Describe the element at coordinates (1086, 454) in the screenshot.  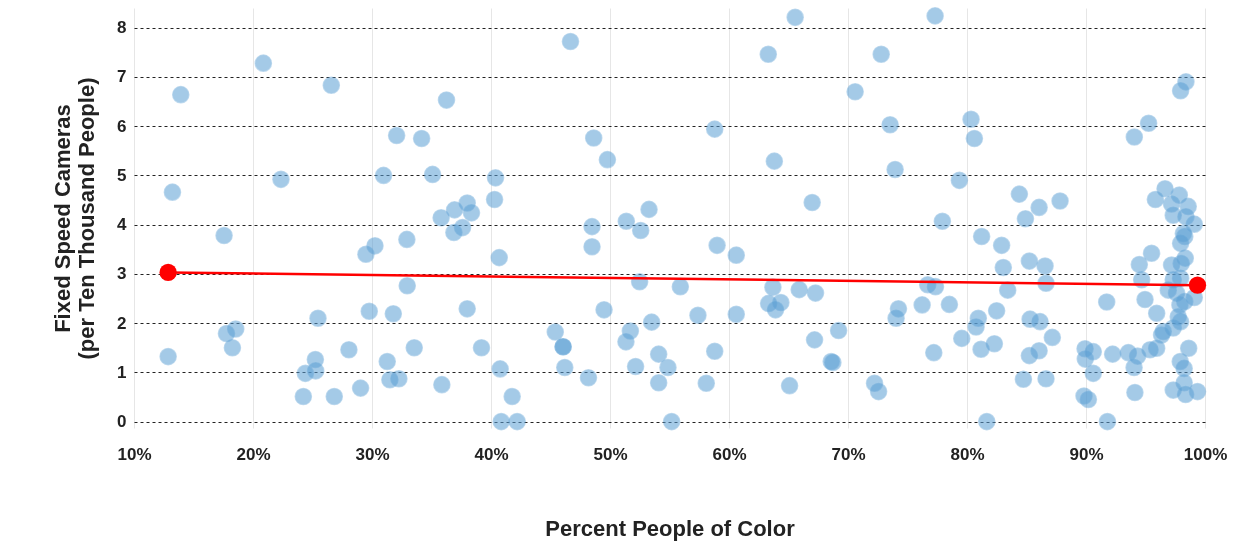
I see `x-tick-label: 90%` at that location.